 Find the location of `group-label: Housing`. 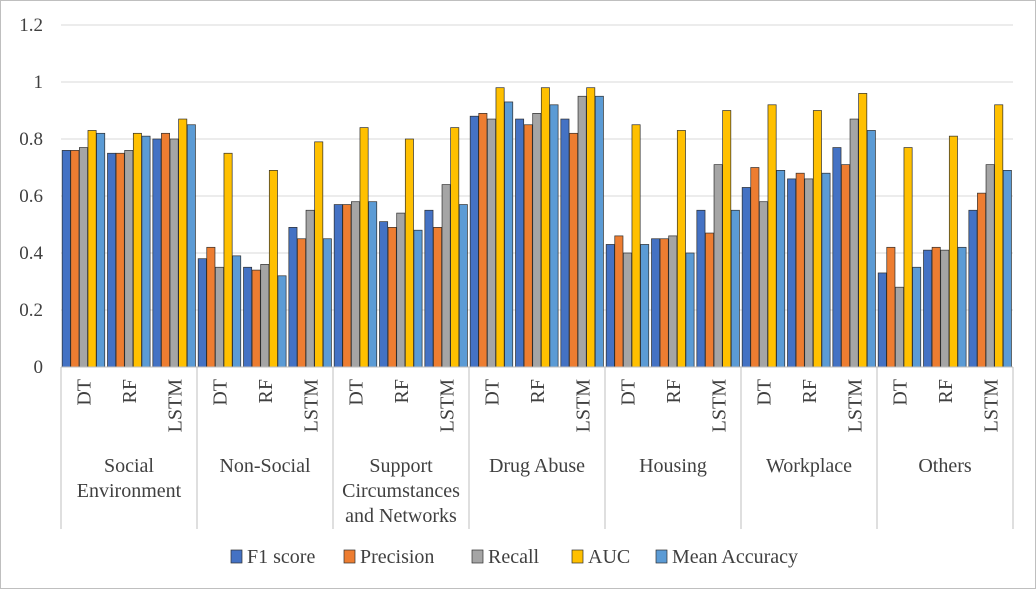

group-label: Housing is located at coordinates (673, 466).